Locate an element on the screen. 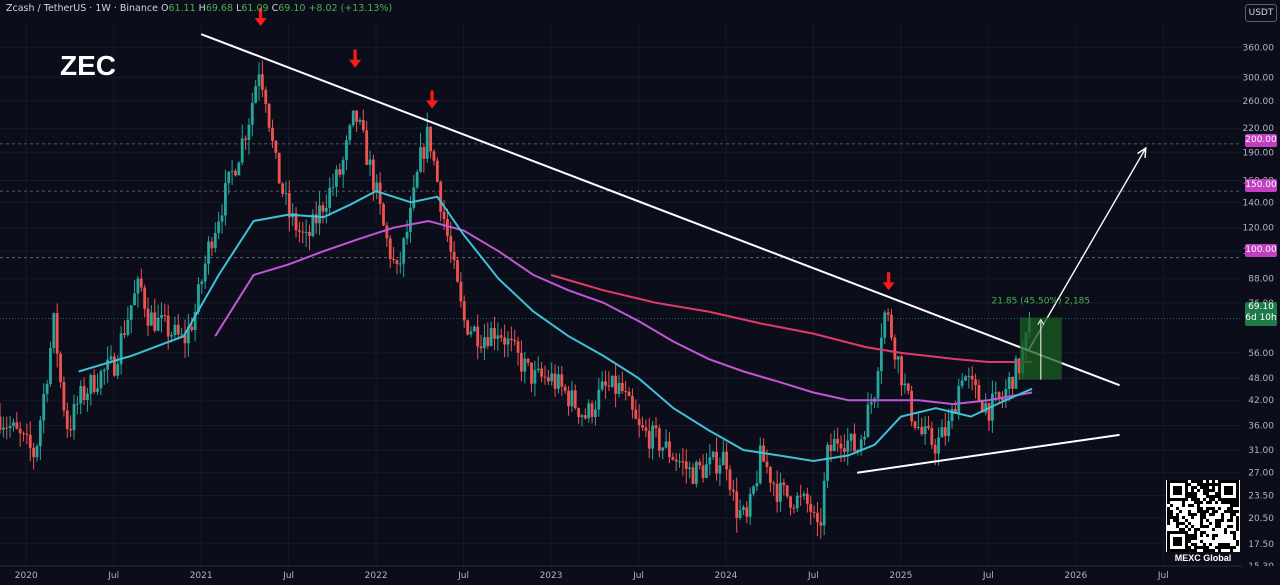 The width and height of the screenshot is (1280, 585). measure-label: 21.85 (45.50%) 2,185 is located at coordinates (1041, 302).